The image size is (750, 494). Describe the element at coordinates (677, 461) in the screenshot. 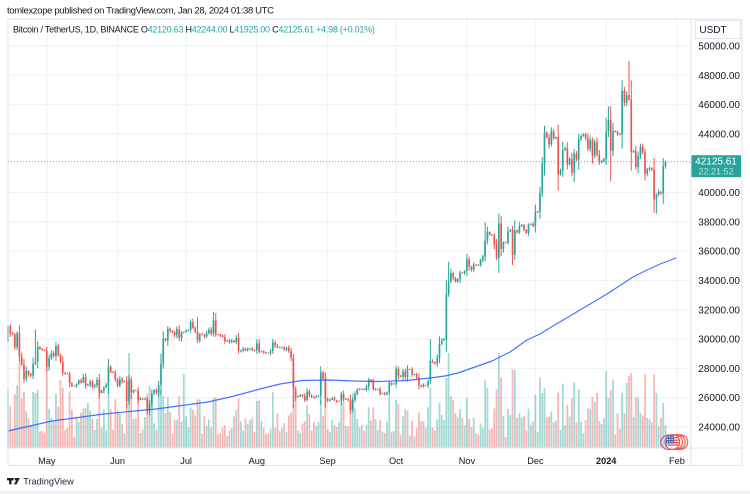

I see `svg-text: Feb` at that location.